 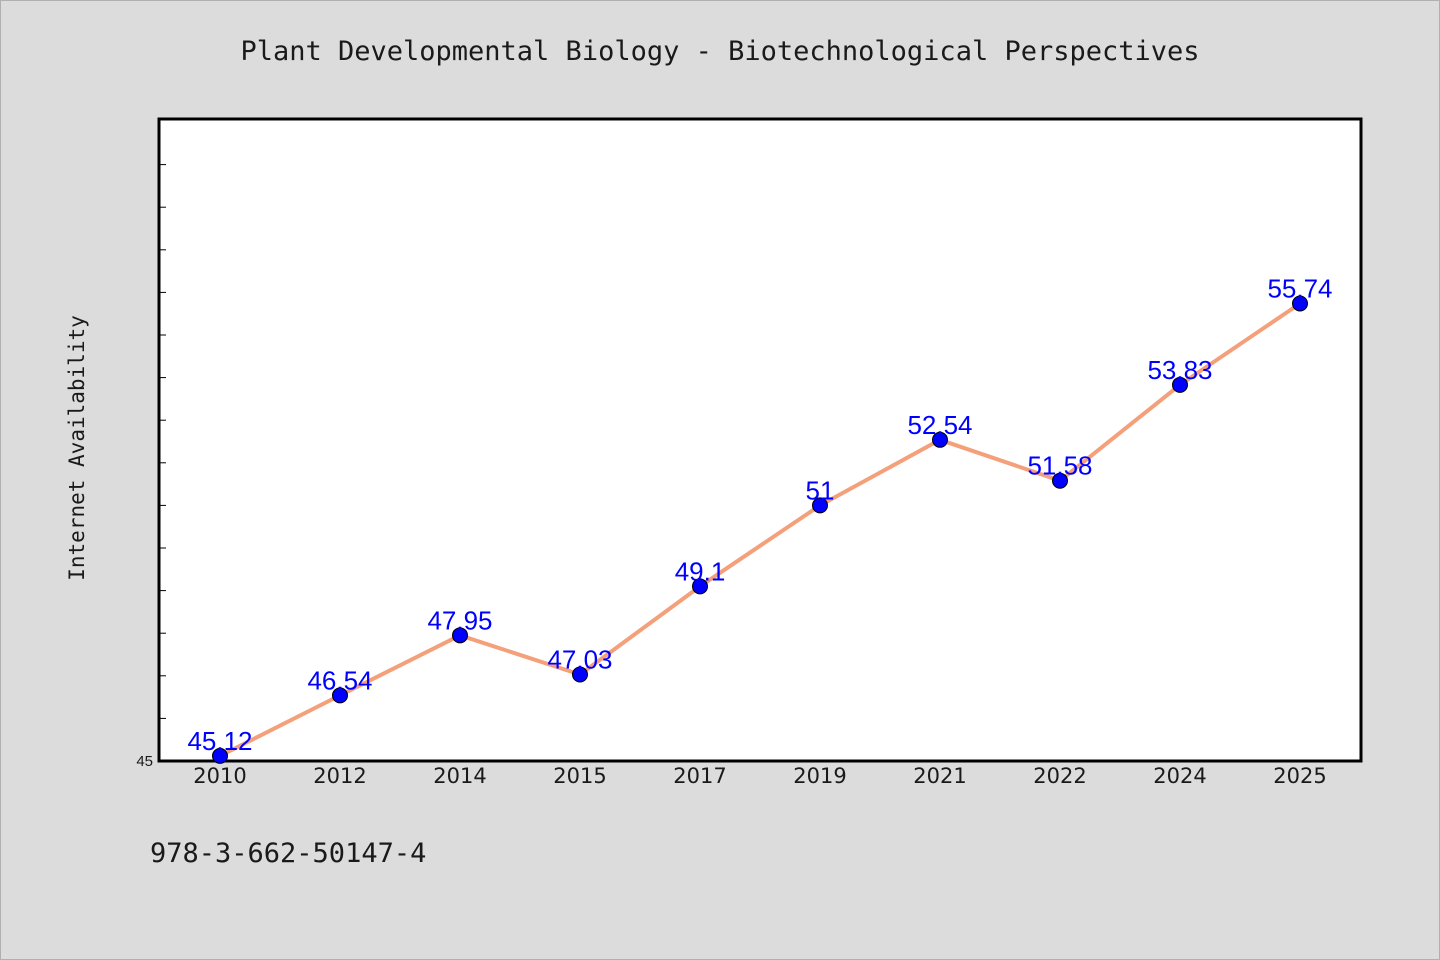 What do you see at coordinates (1059, 776) in the screenshot?
I see `x-tick-label: 2022` at bounding box center [1059, 776].